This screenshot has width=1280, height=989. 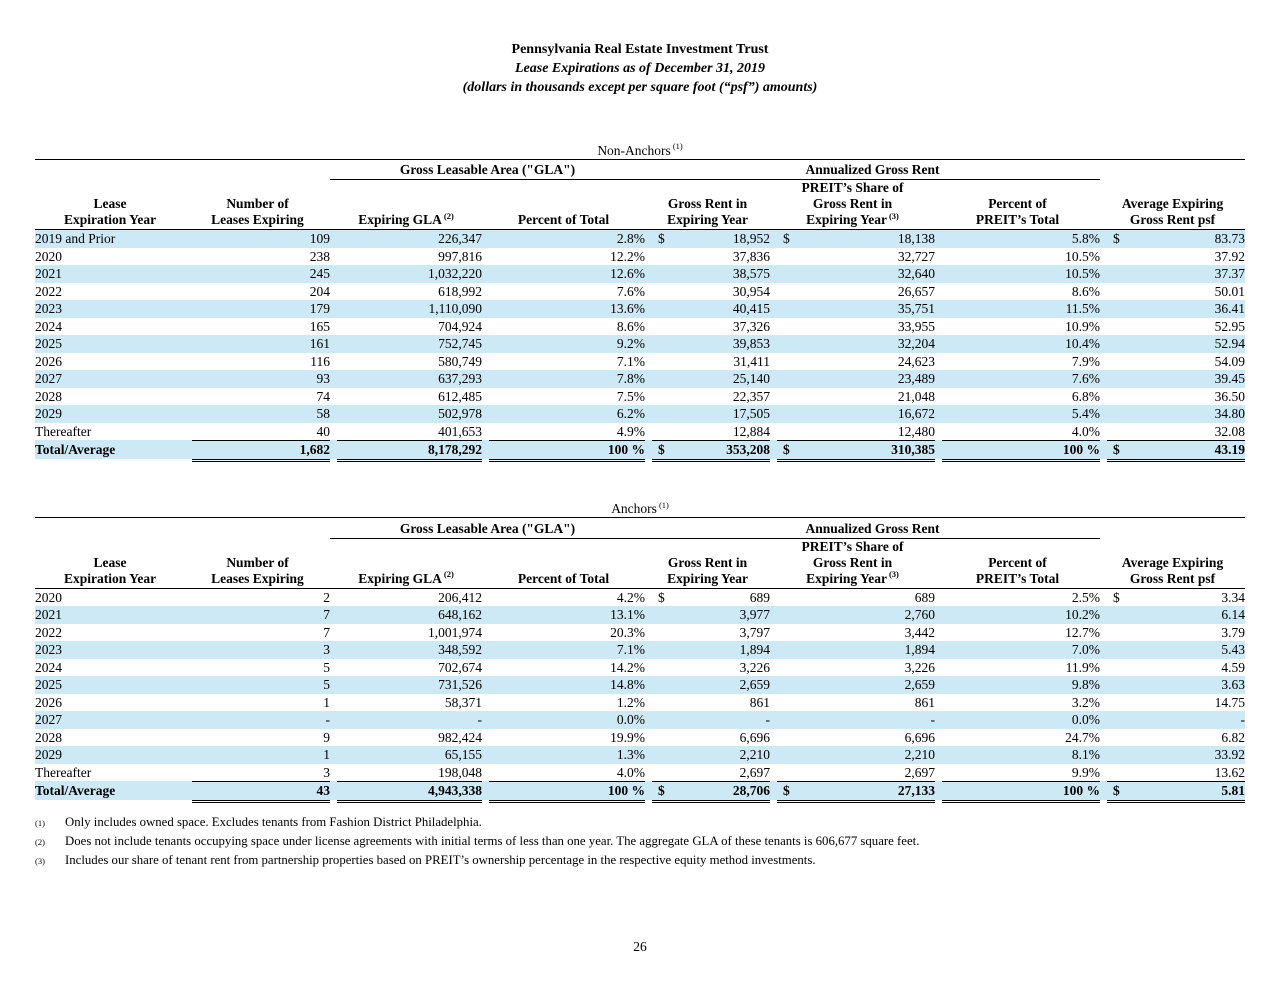 What do you see at coordinates (893, 215) in the screenshot?
I see `footnote-ref-3: (3)` at bounding box center [893, 215].